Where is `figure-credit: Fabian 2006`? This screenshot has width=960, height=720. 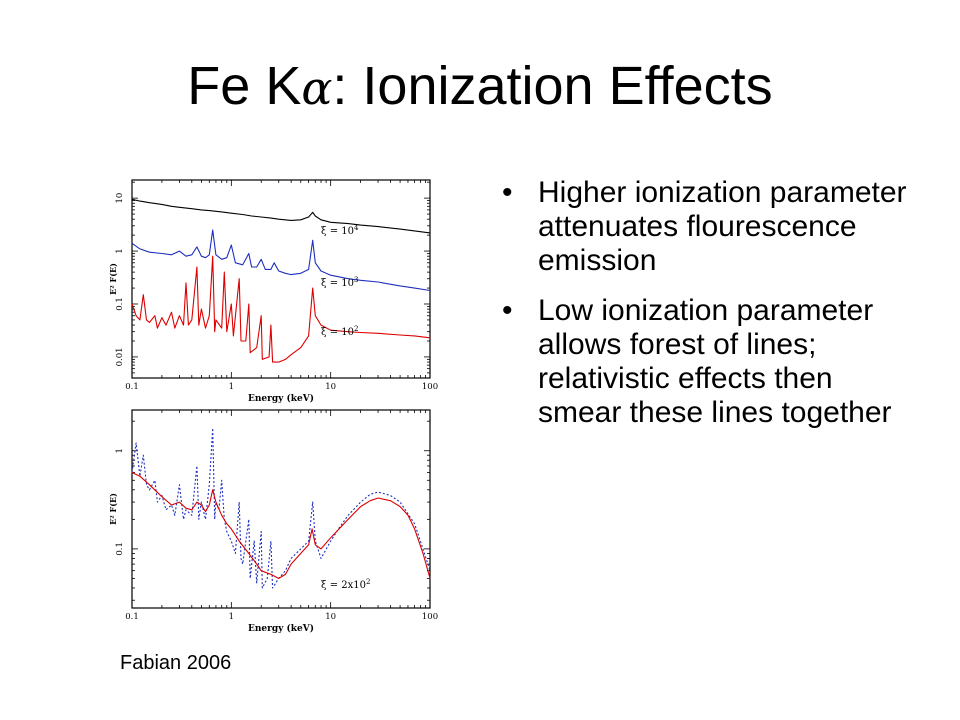 figure-credit: Fabian 2006 is located at coordinates (176, 663).